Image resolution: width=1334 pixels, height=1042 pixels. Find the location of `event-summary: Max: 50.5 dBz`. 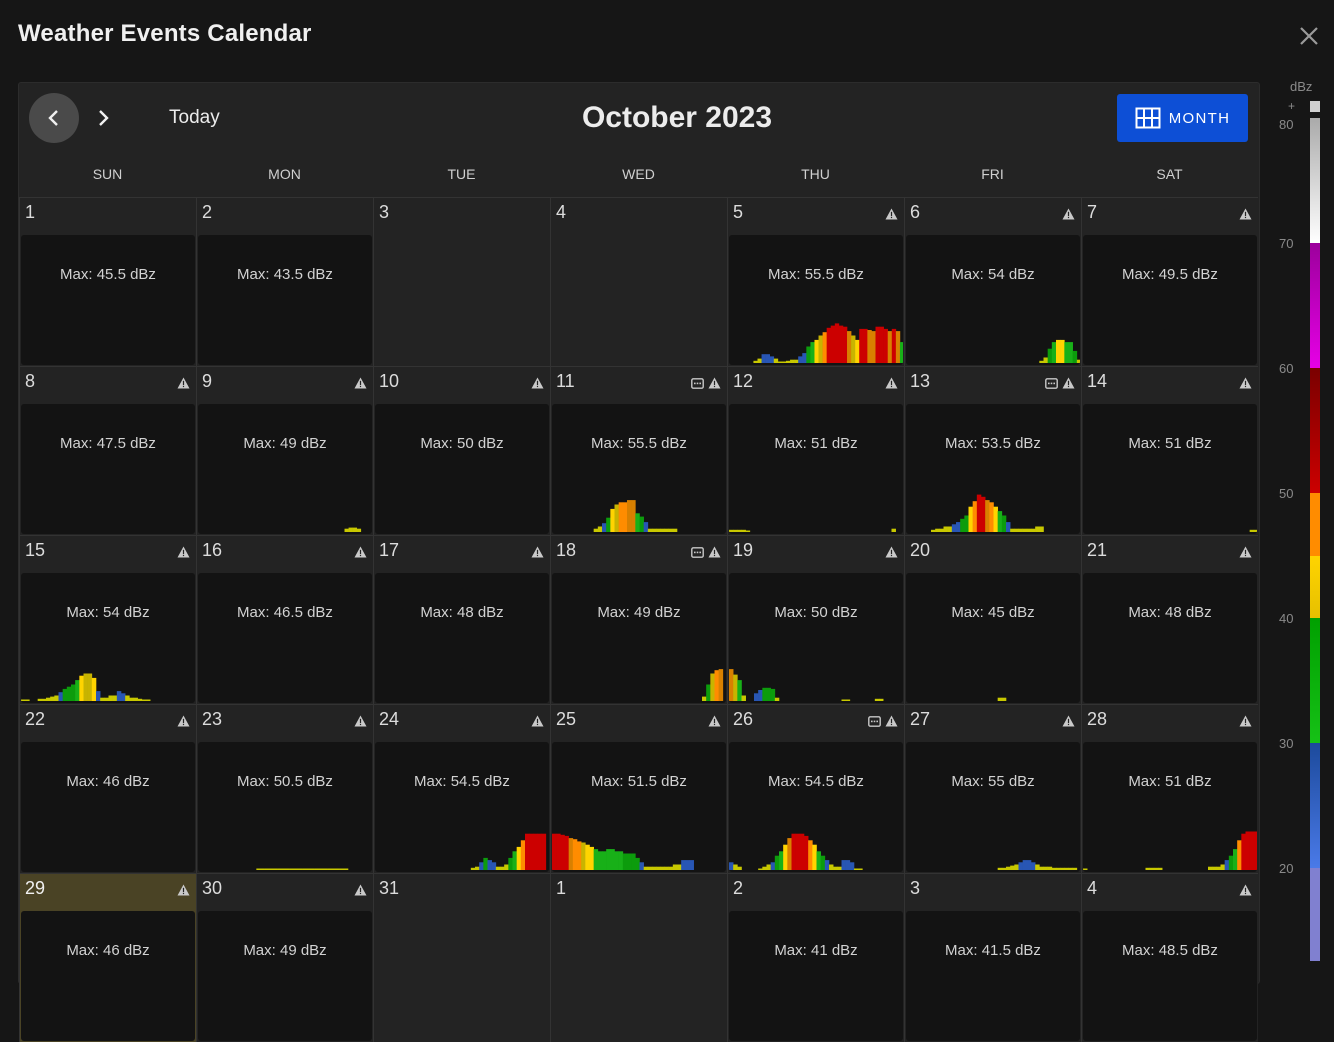

event-summary: Max: 50.5 dBz is located at coordinates (285, 807).